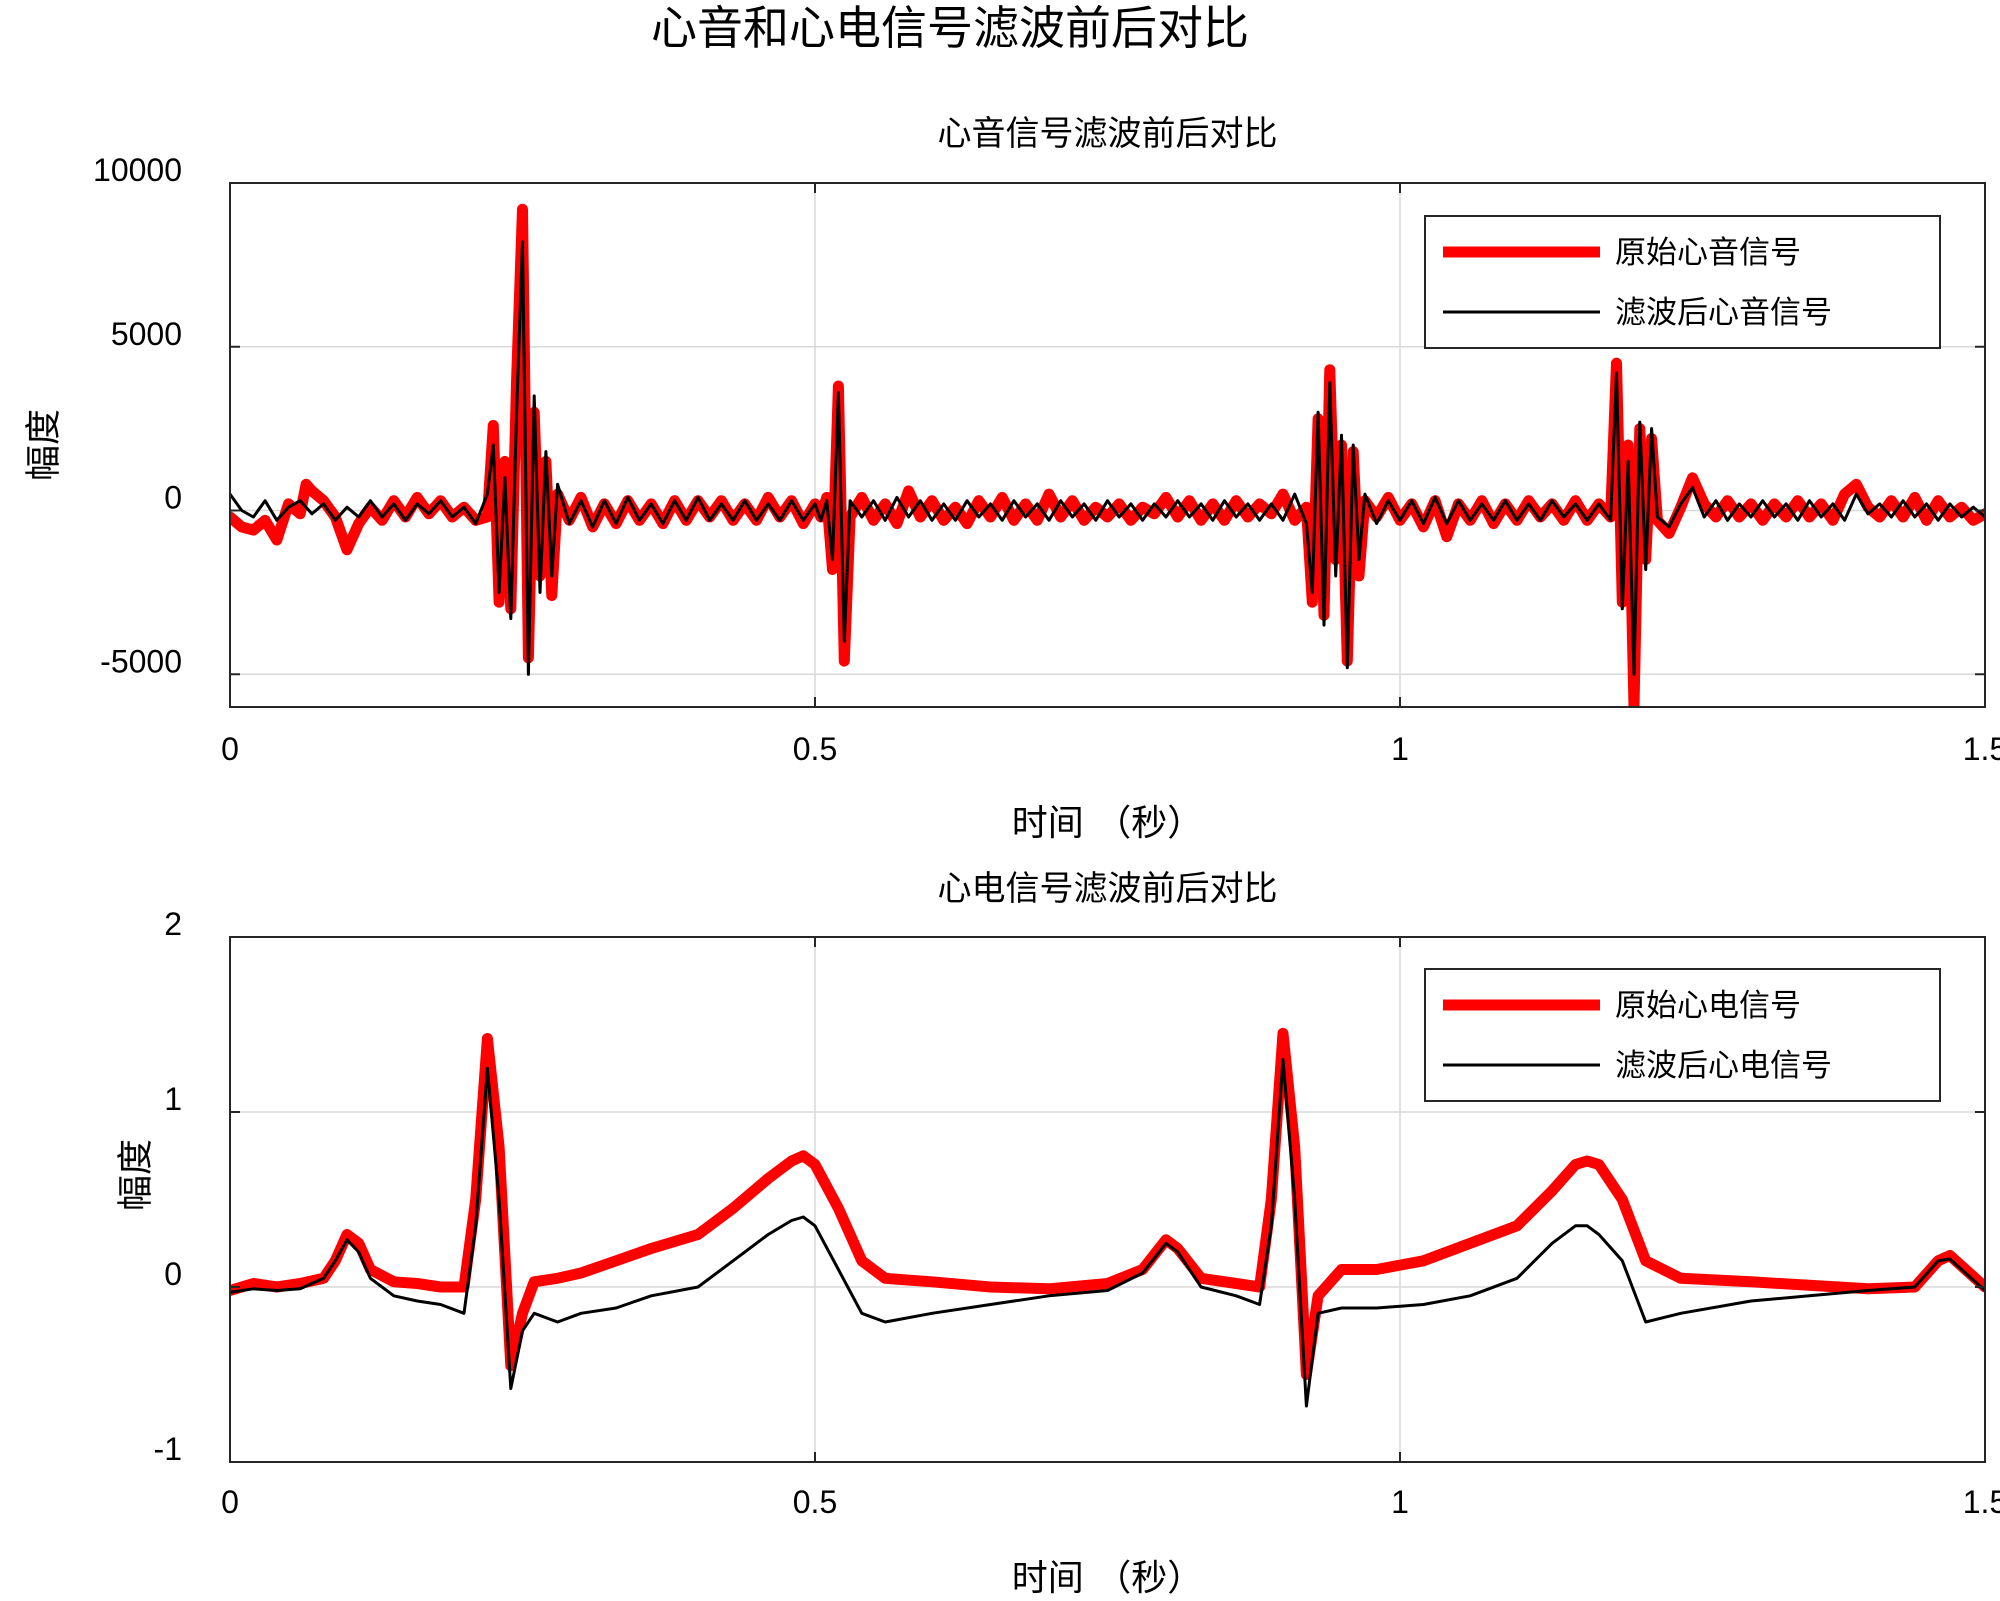 The image size is (2000, 1601). I want to click on legend-label: 原始心电信号, so click(1708, 1006).